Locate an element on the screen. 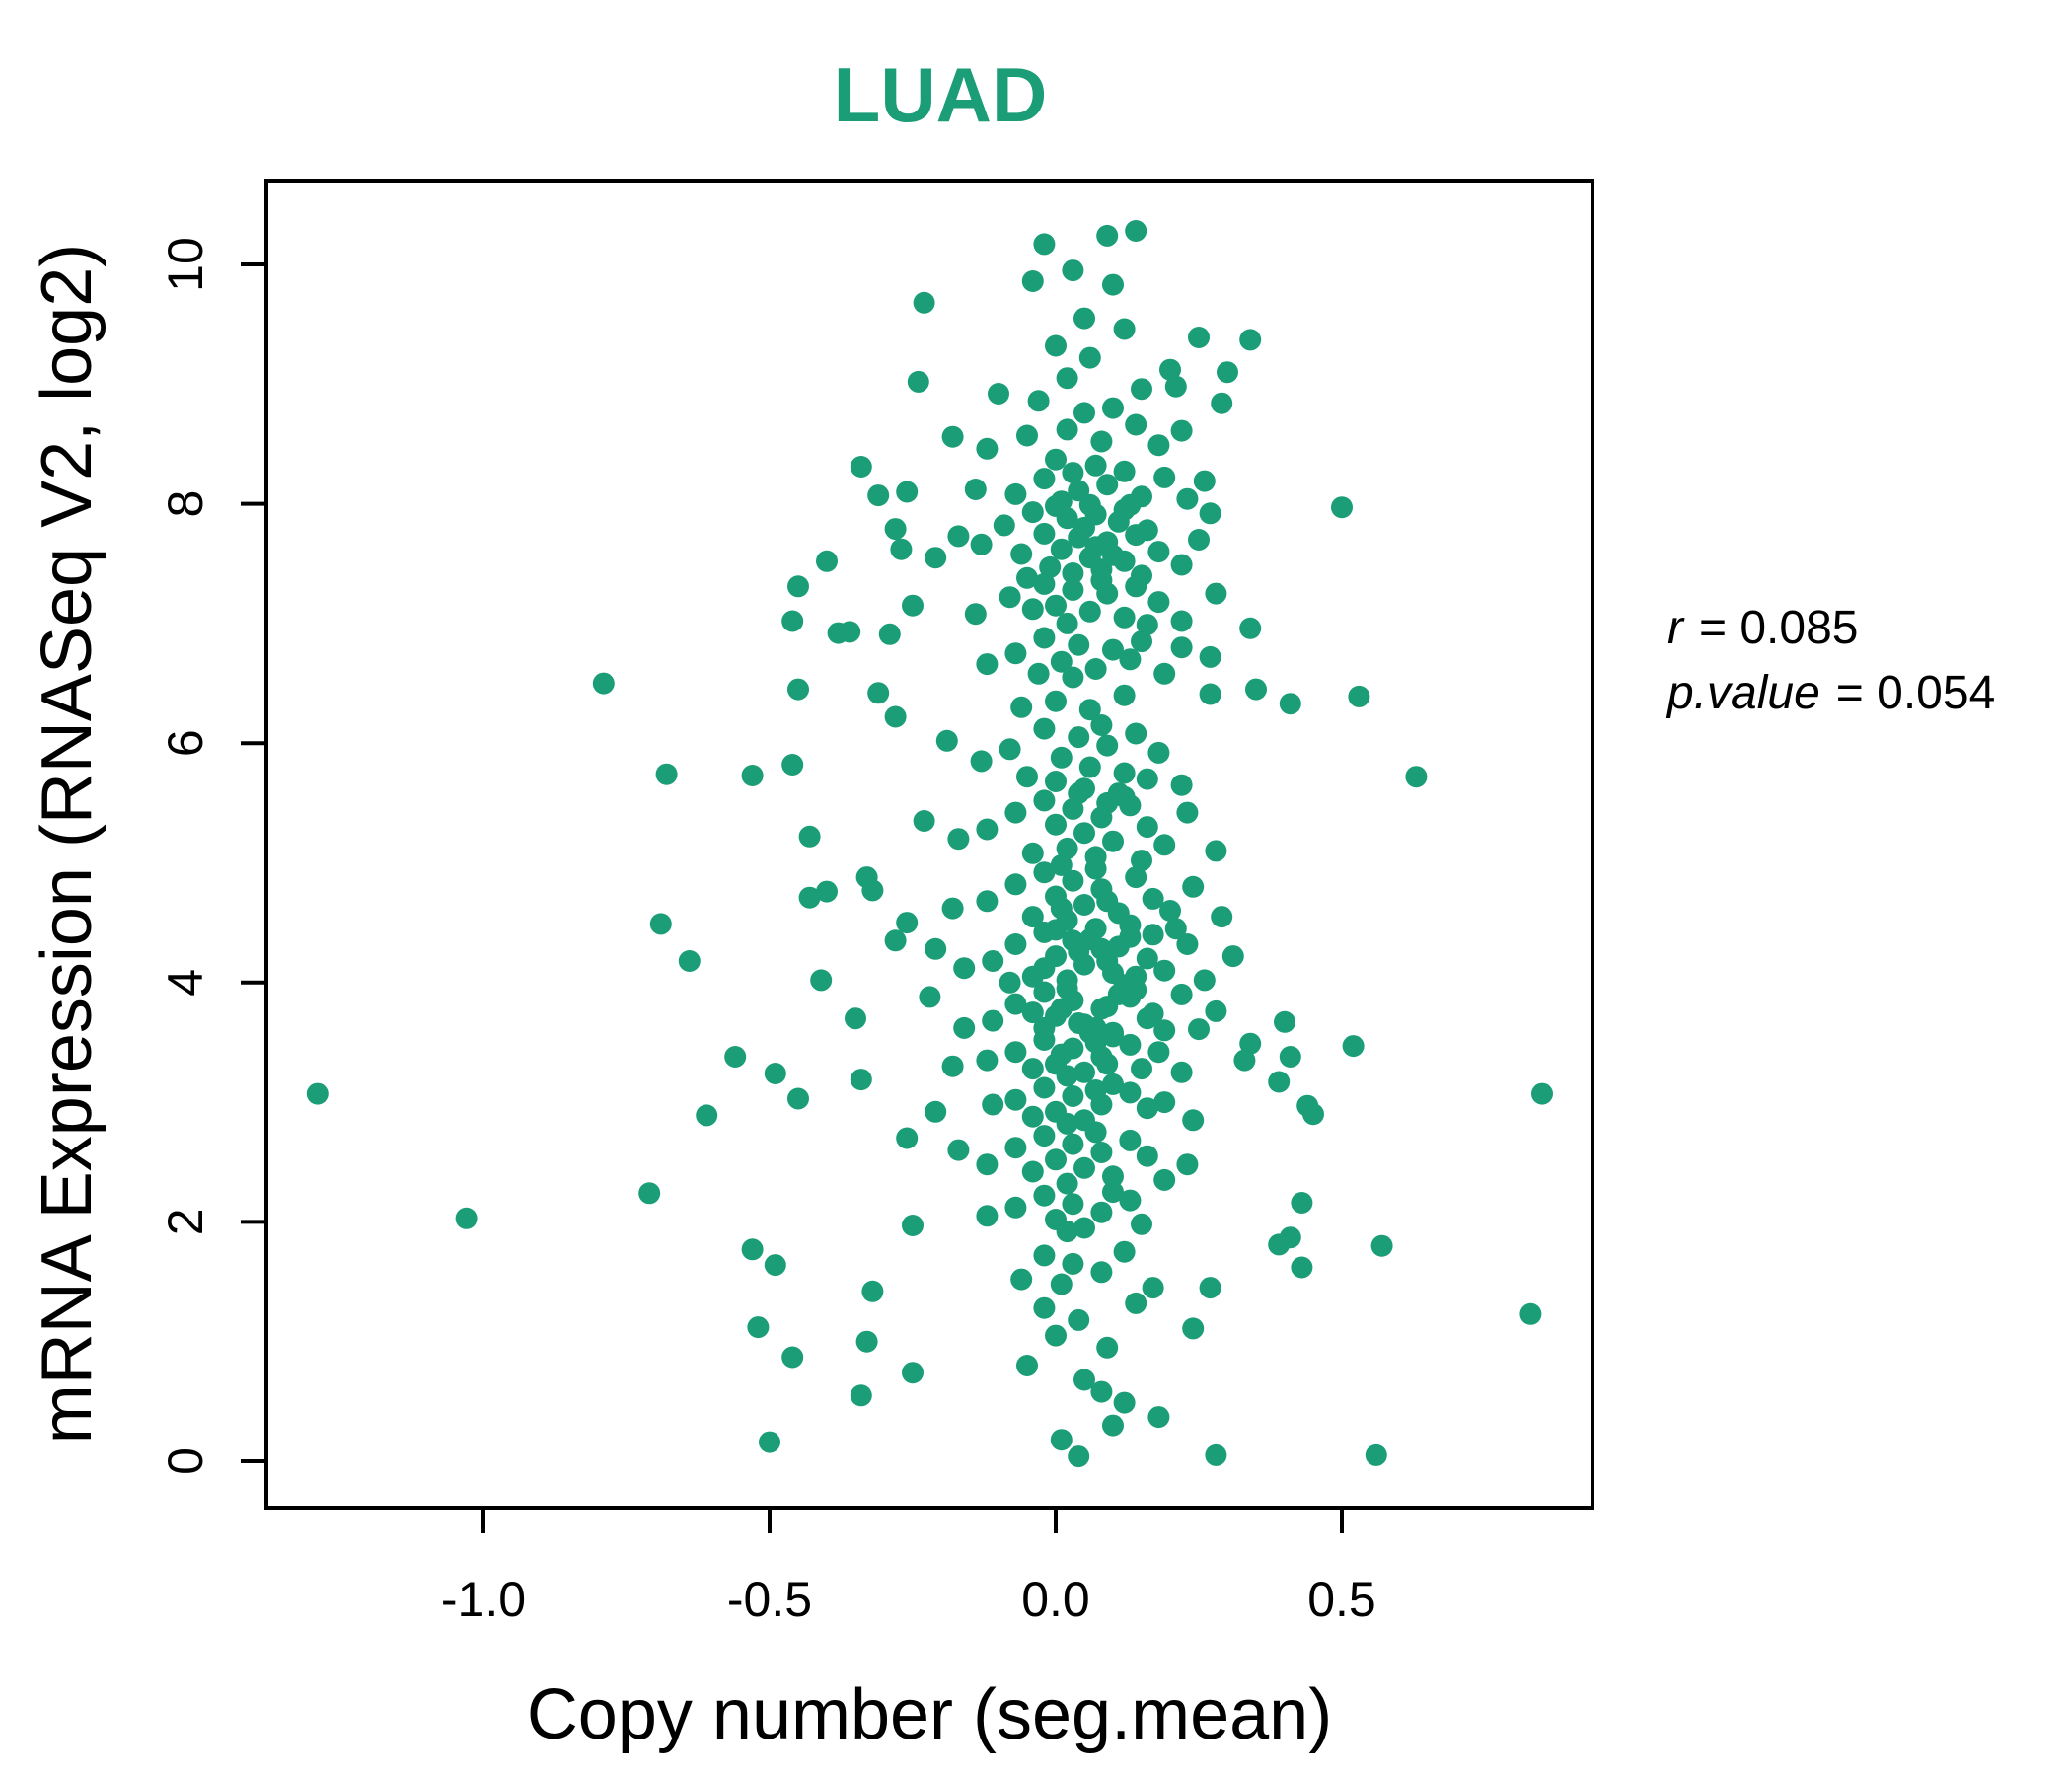 The width and height of the screenshot is (2072, 1776). x-tick-label: 0.0 is located at coordinates (1055, 1600).